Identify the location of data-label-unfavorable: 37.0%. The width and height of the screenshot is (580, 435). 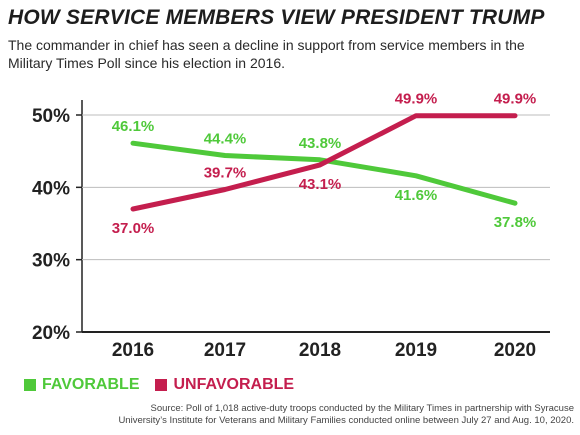
(133, 228).